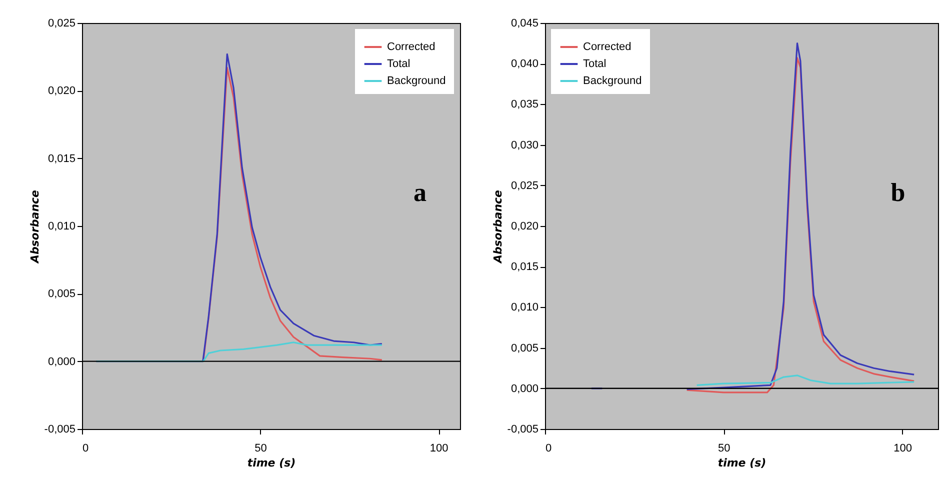 The width and height of the screenshot is (941, 481). Describe the element at coordinates (524, 104) in the screenshot. I see `y-tick-label: 0,035` at that location.